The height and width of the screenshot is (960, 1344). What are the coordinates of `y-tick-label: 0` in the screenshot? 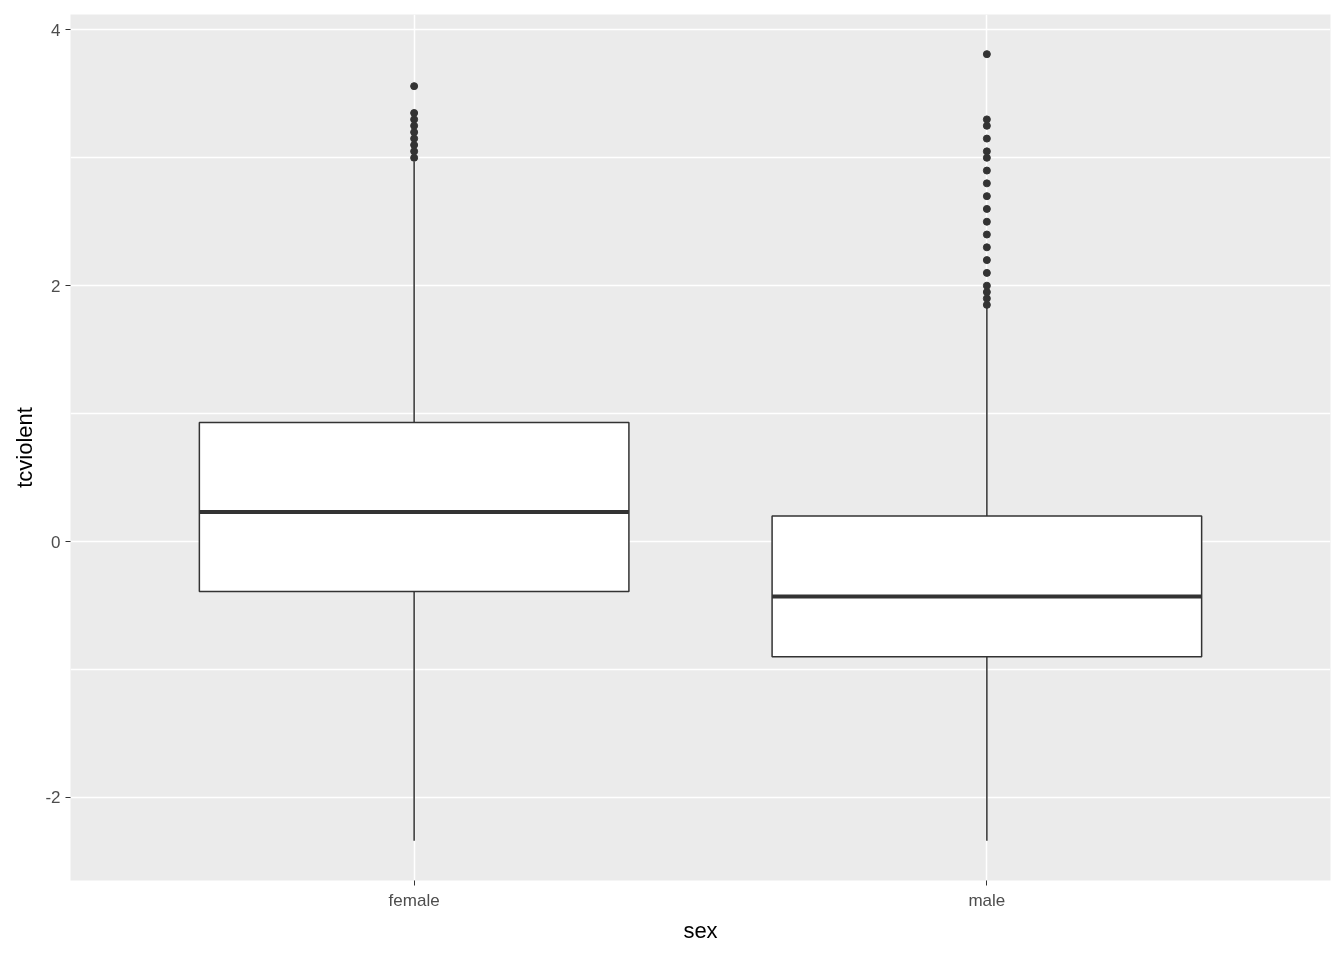 It's located at (56, 542).